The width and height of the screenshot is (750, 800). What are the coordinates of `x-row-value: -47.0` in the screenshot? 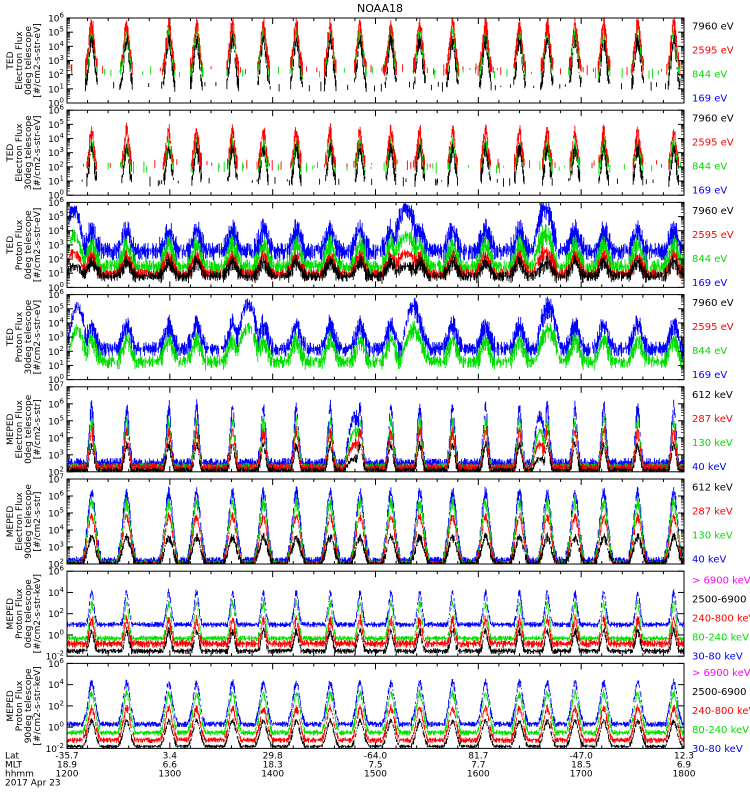 It's located at (582, 756).